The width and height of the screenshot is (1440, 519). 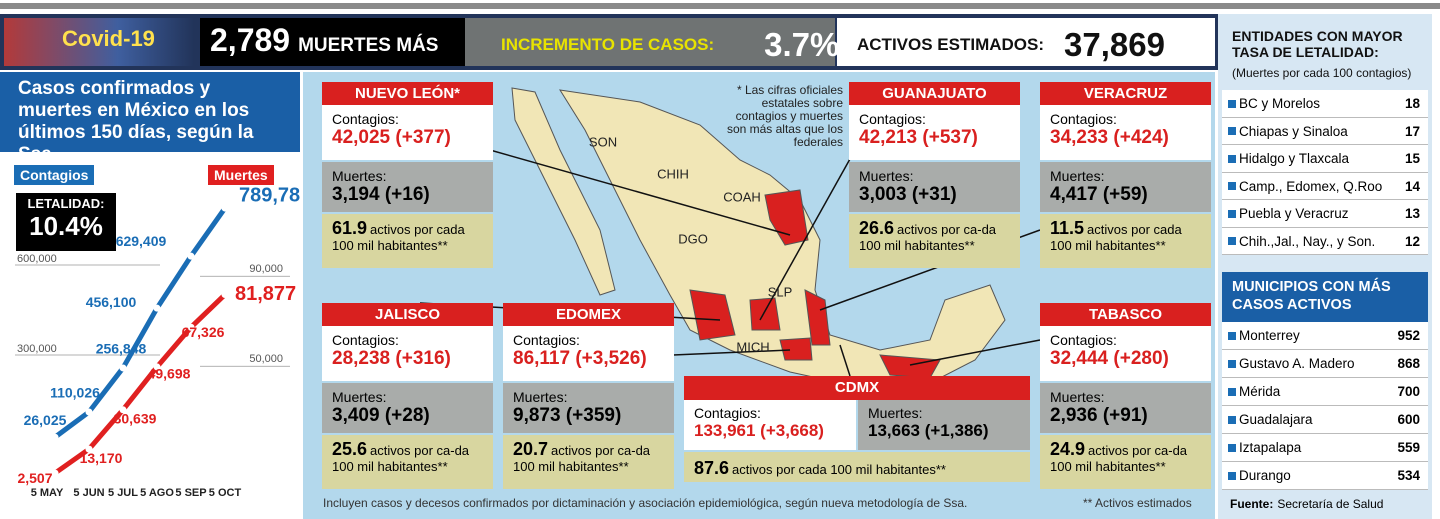 I want to click on muertes-label: Muertes:, so click(x=1077, y=397).